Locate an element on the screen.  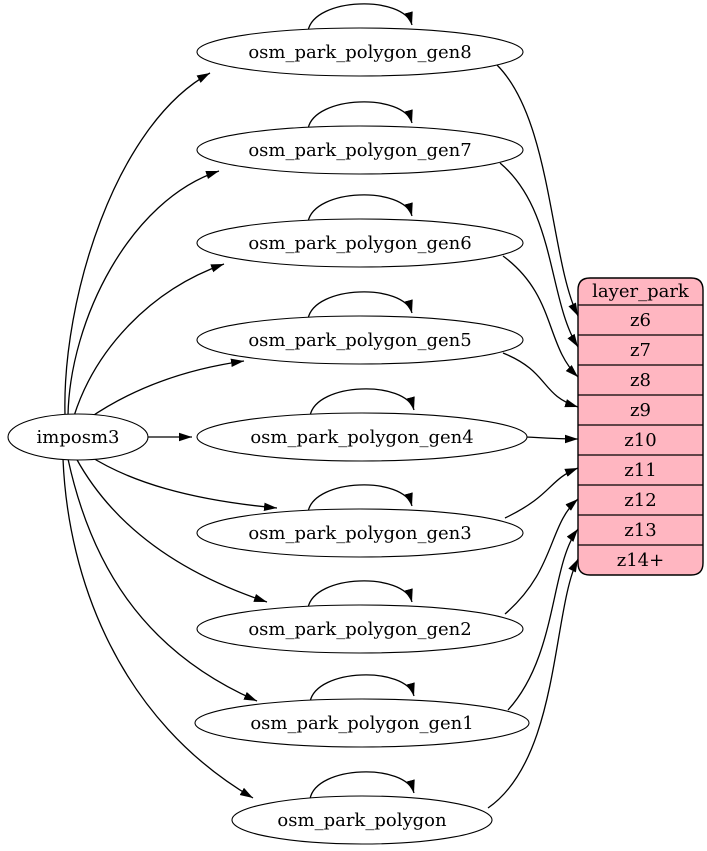
edge-osm-park-polygon-gen8-to-z6 is located at coordinates (537, 190).